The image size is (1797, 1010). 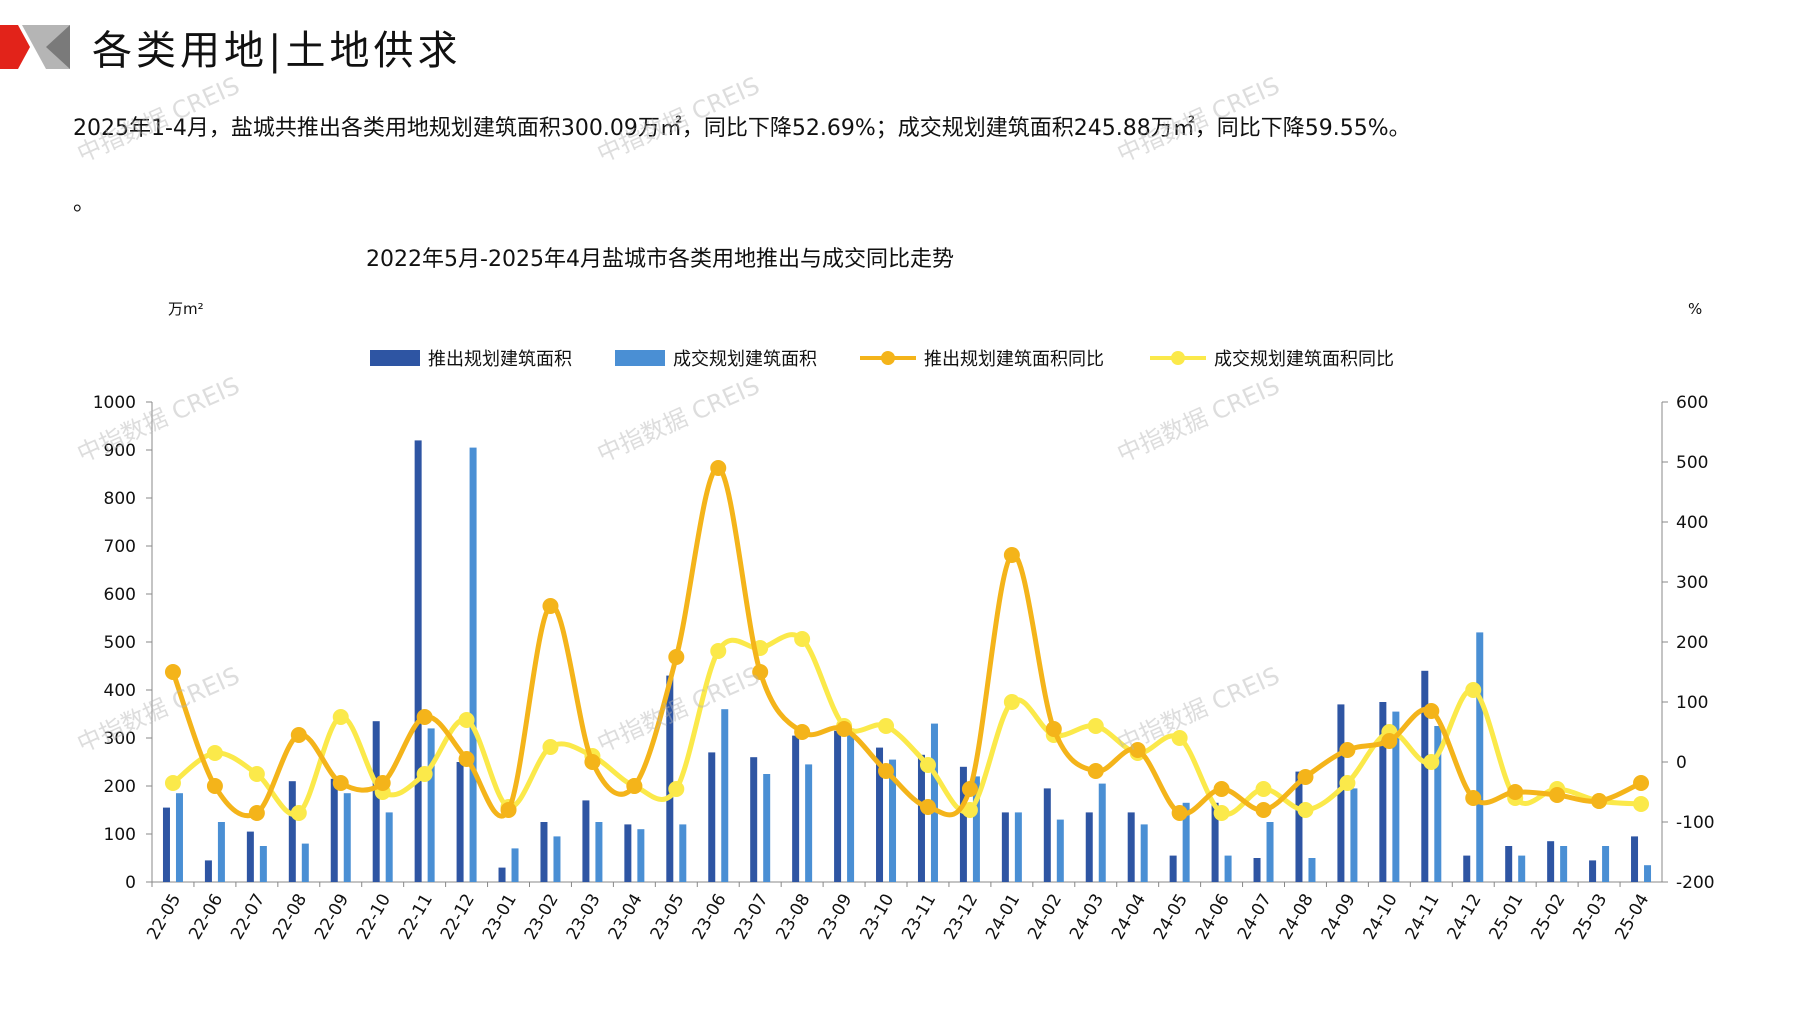 I want to click on x-tick-label: 23-04, so click(x=626, y=917).